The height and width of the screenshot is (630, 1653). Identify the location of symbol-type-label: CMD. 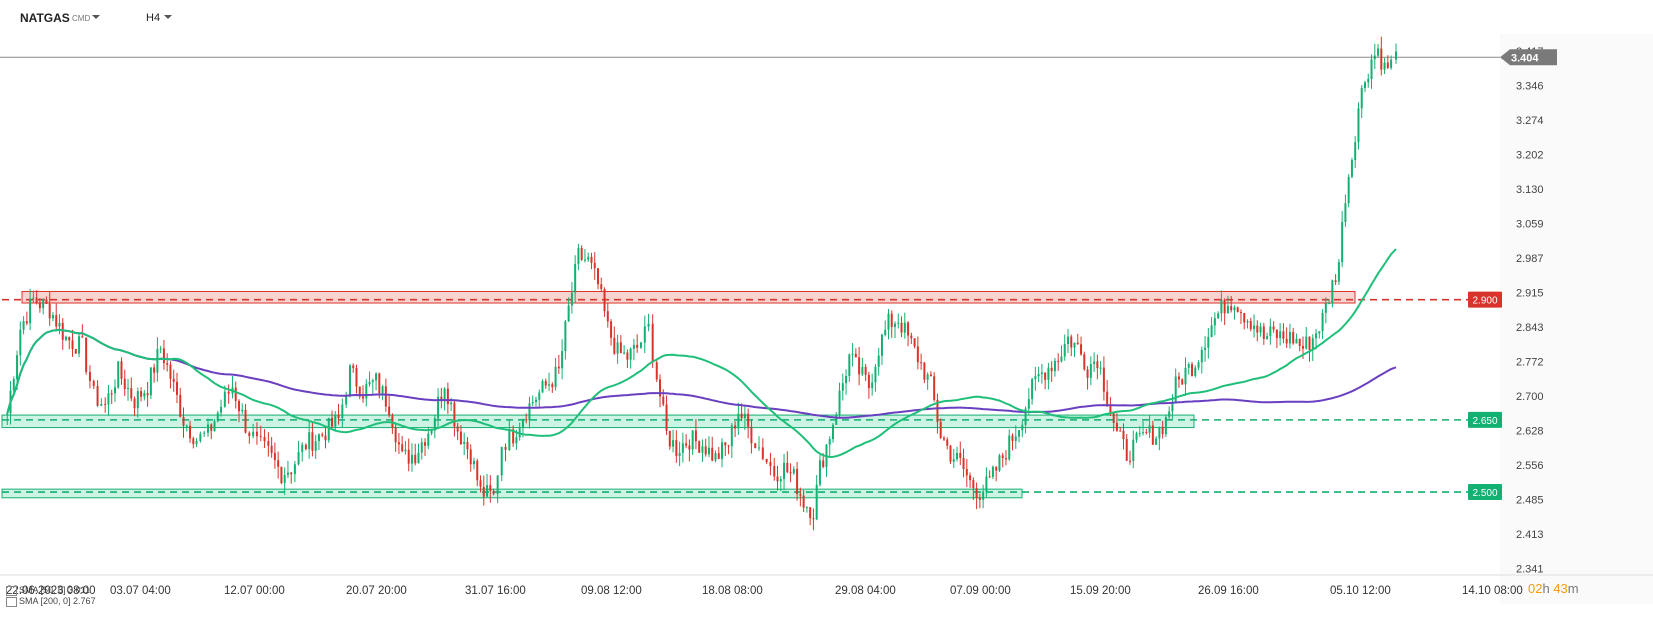
(81, 18).